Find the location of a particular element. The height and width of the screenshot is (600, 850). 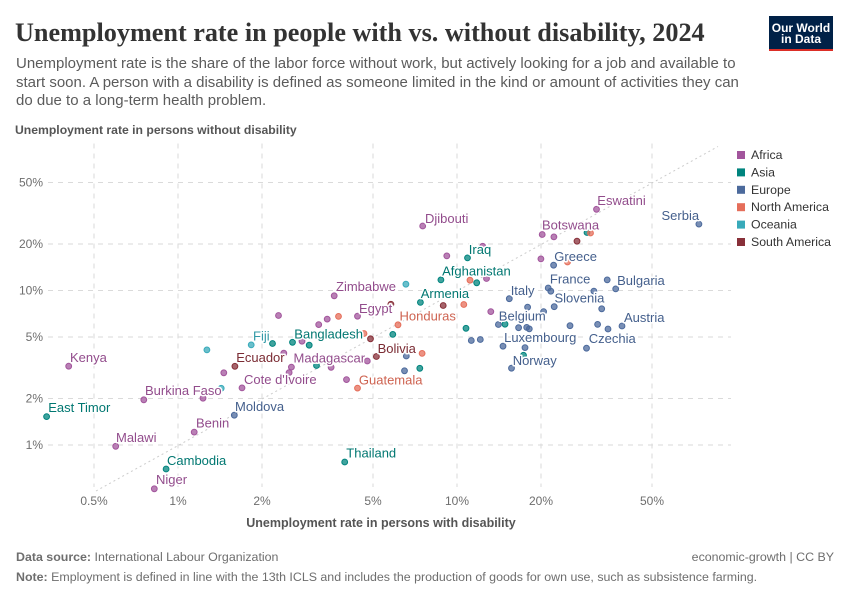

svg-text: Norway is located at coordinates (535, 360).